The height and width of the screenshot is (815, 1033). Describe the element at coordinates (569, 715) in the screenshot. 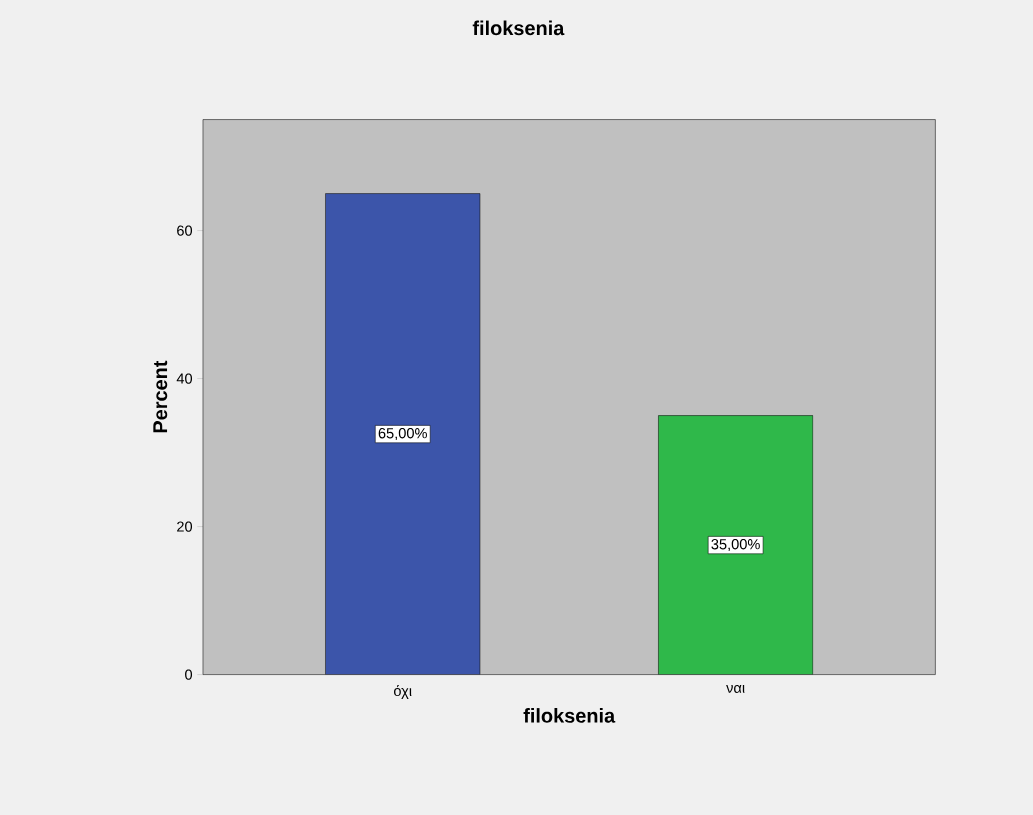

I see `x-axis-title: filoksenia` at that location.